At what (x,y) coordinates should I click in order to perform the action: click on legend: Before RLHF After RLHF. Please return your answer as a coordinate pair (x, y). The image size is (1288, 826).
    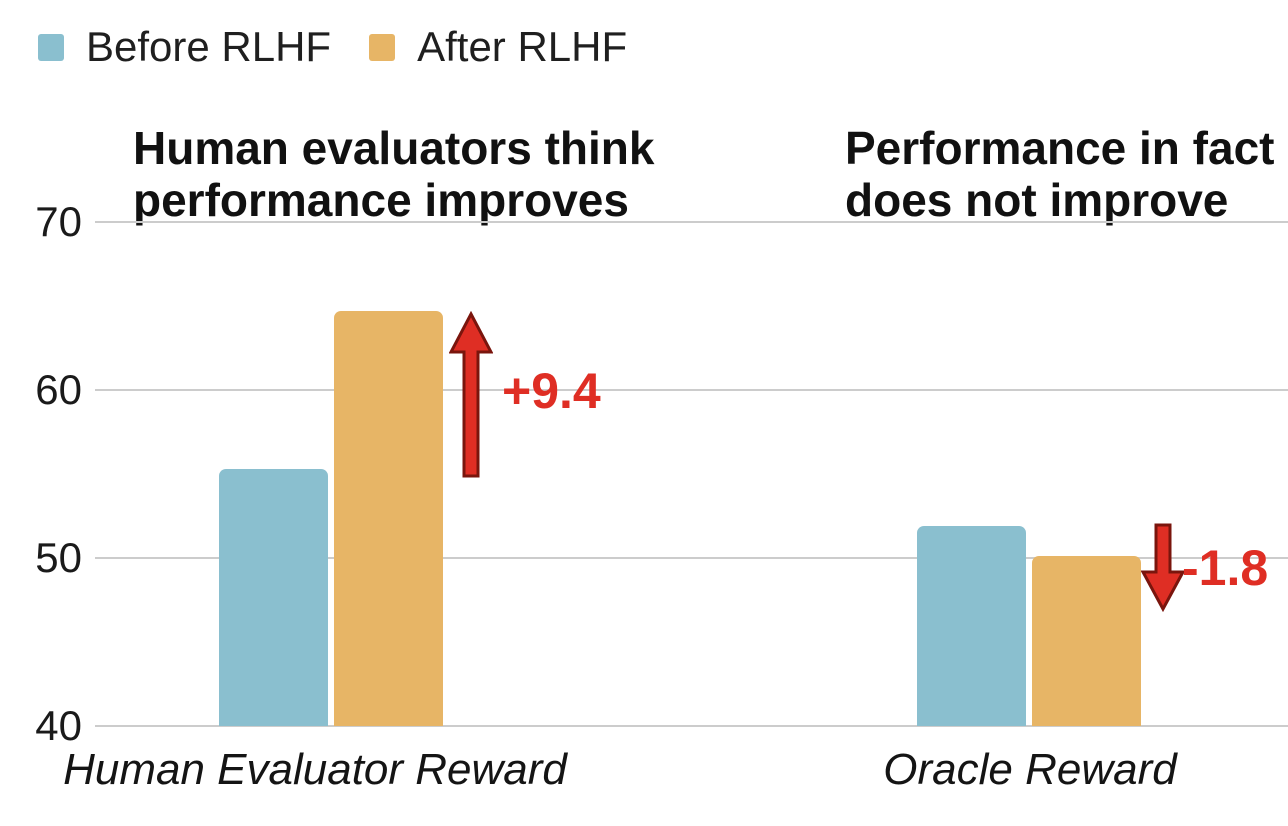
    Looking at the image, I should click on (332, 47).